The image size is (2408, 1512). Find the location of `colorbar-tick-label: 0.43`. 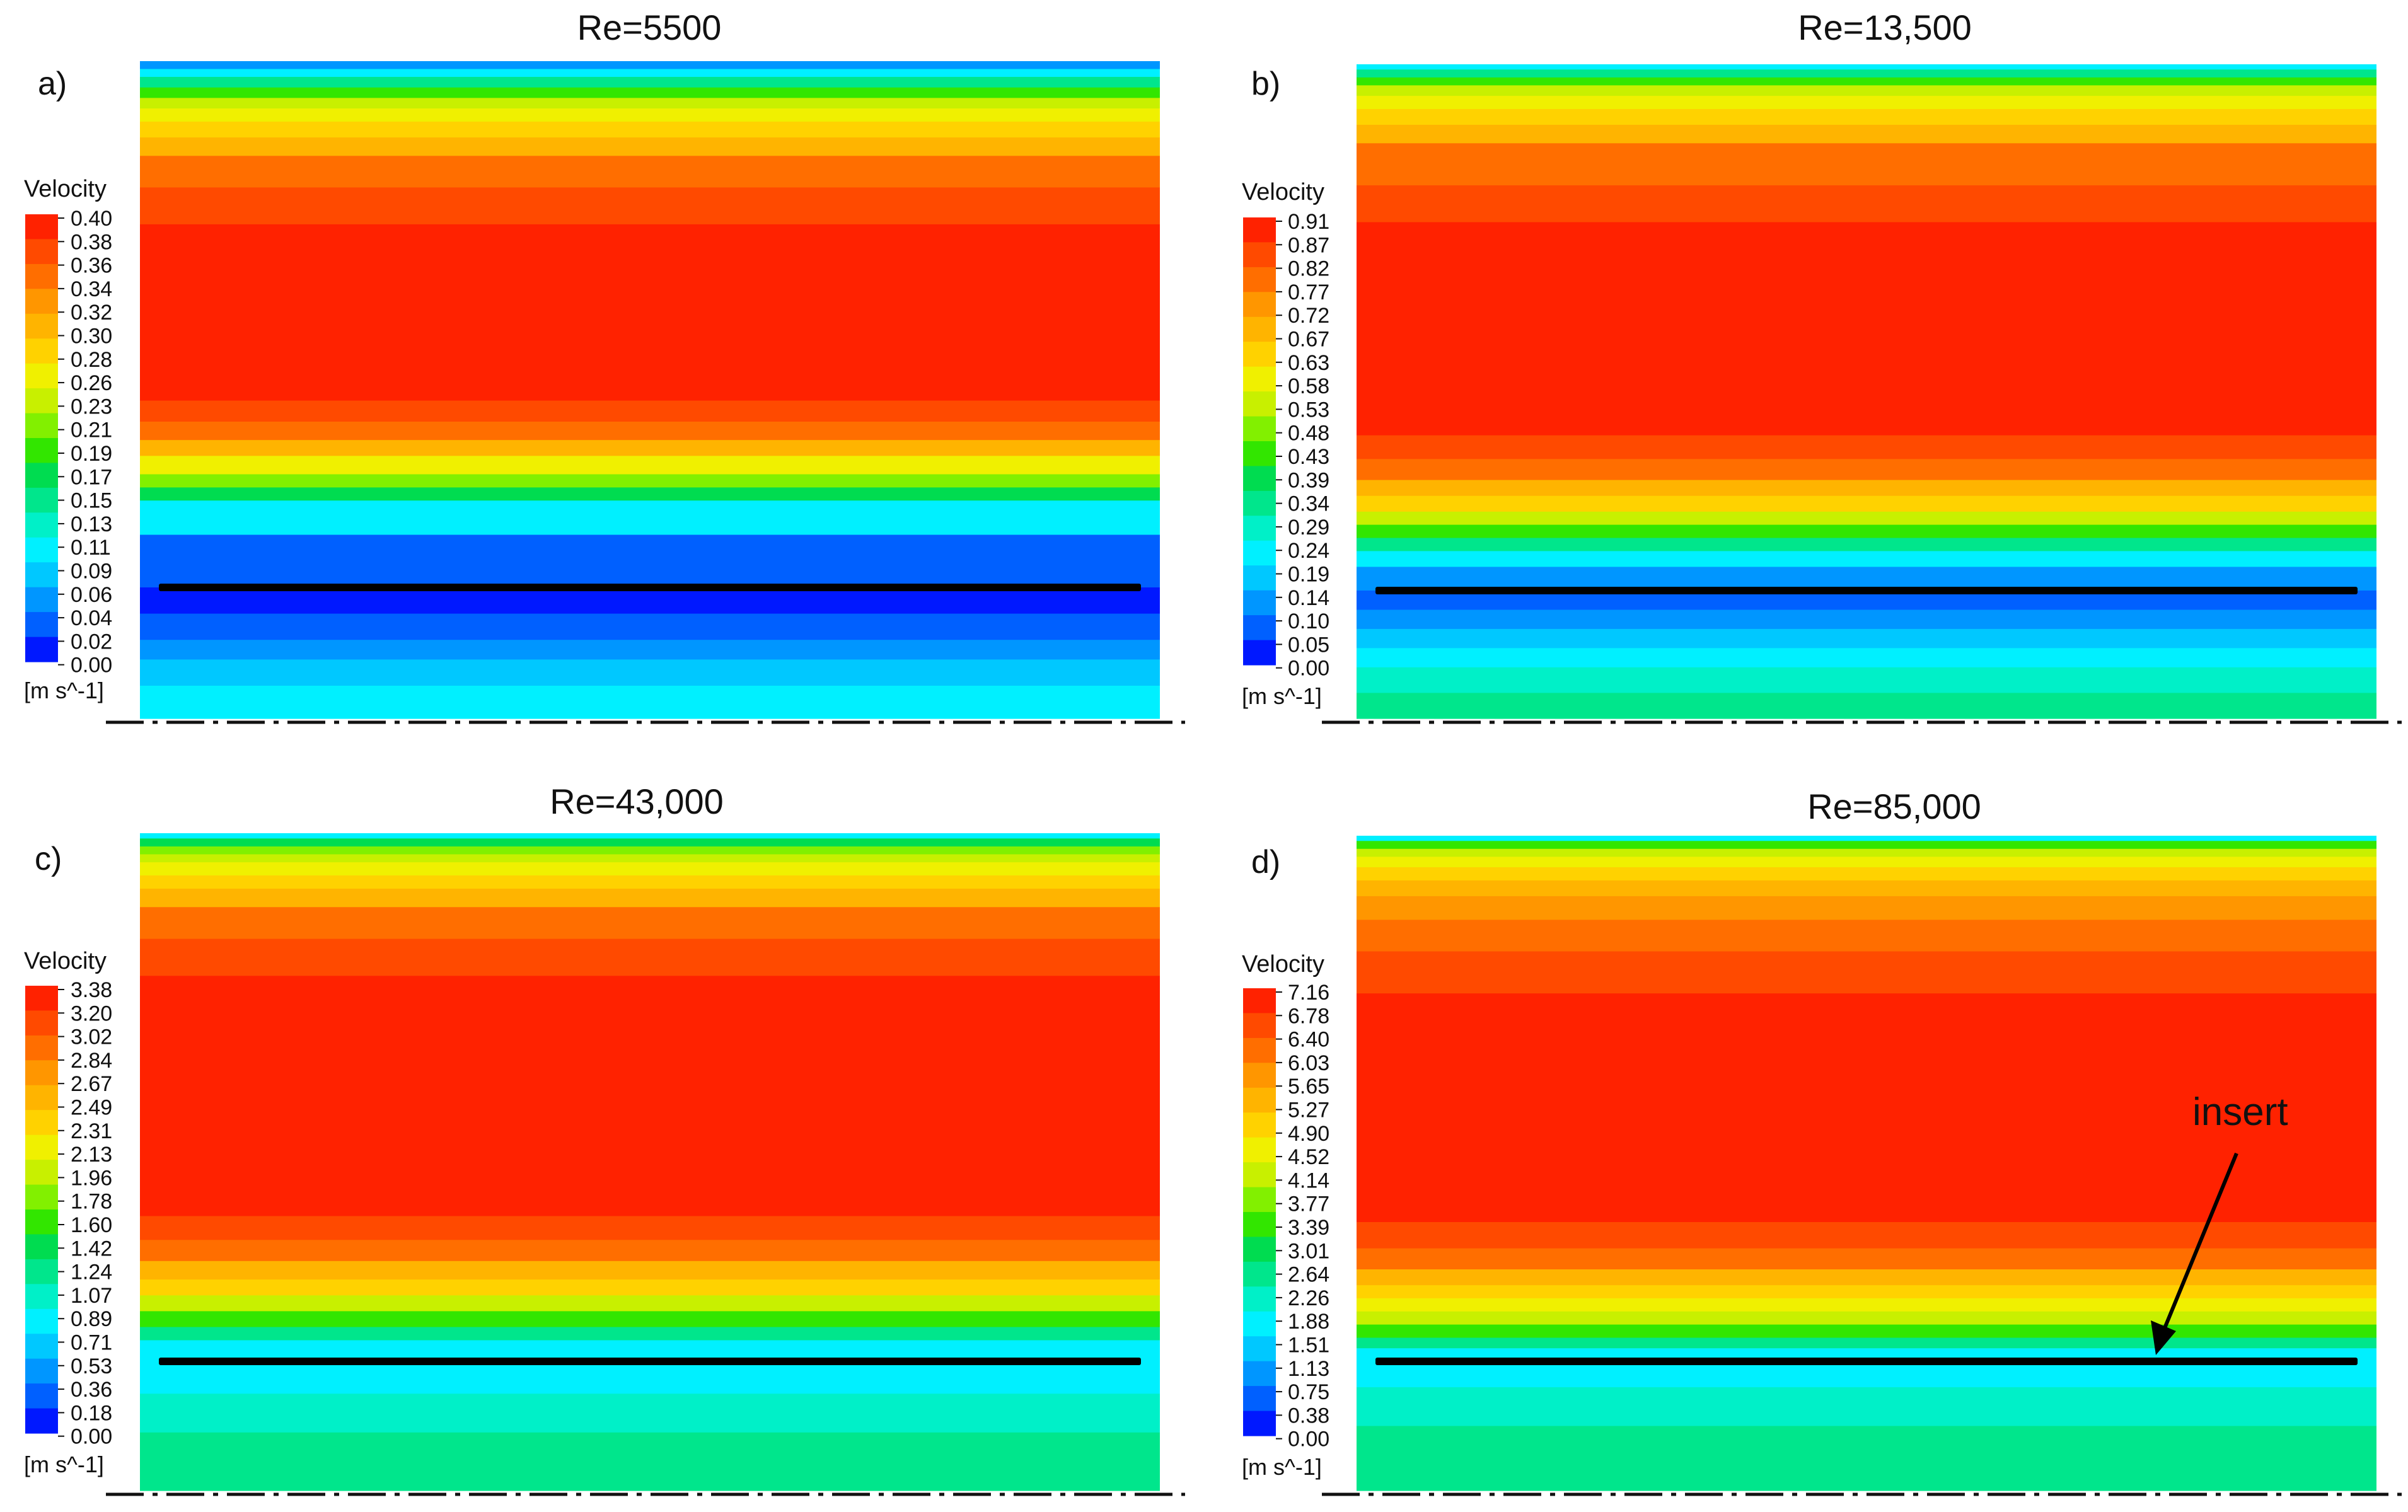

colorbar-tick-label: 0.43 is located at coordinates (1308, 457).